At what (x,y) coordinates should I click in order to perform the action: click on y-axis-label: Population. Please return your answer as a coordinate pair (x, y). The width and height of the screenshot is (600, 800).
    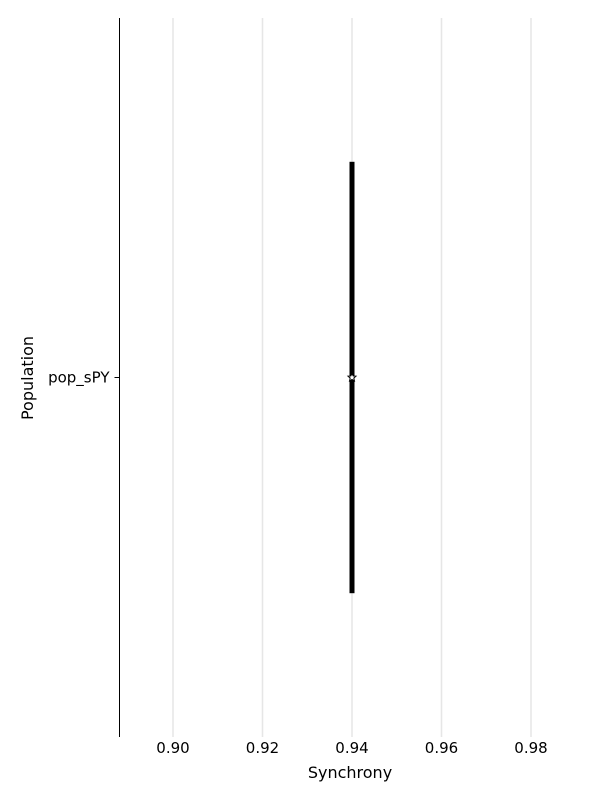
    Looking at the image, I should click on (27, 378).